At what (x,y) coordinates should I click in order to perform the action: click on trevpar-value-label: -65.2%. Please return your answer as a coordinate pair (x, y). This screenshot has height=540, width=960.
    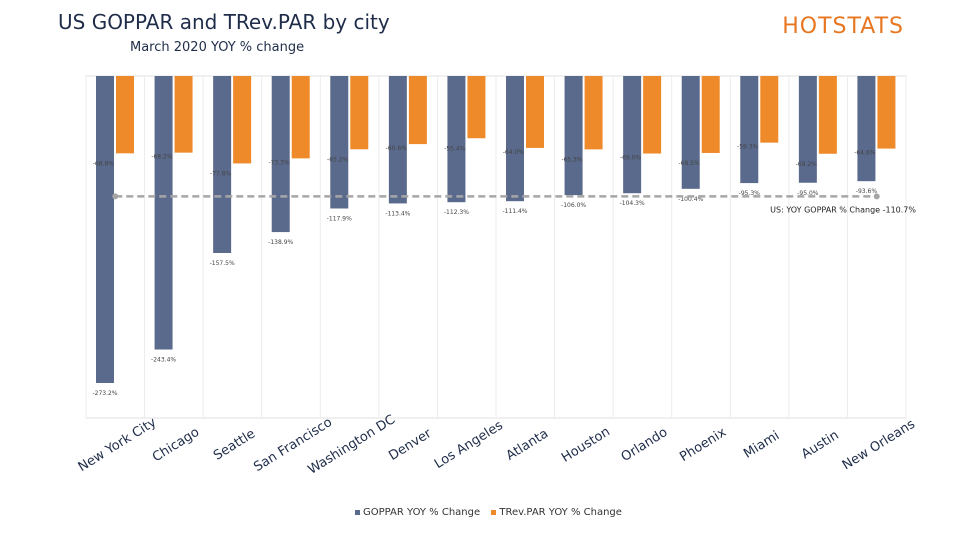
    Looking at the image, I should click on (338, 159).